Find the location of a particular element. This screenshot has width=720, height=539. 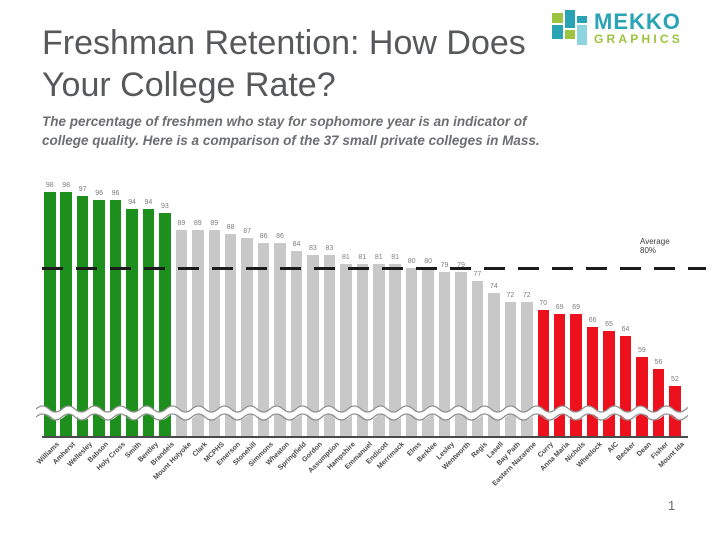

bar-value-label: 74 is located at coordinates (493, 287).